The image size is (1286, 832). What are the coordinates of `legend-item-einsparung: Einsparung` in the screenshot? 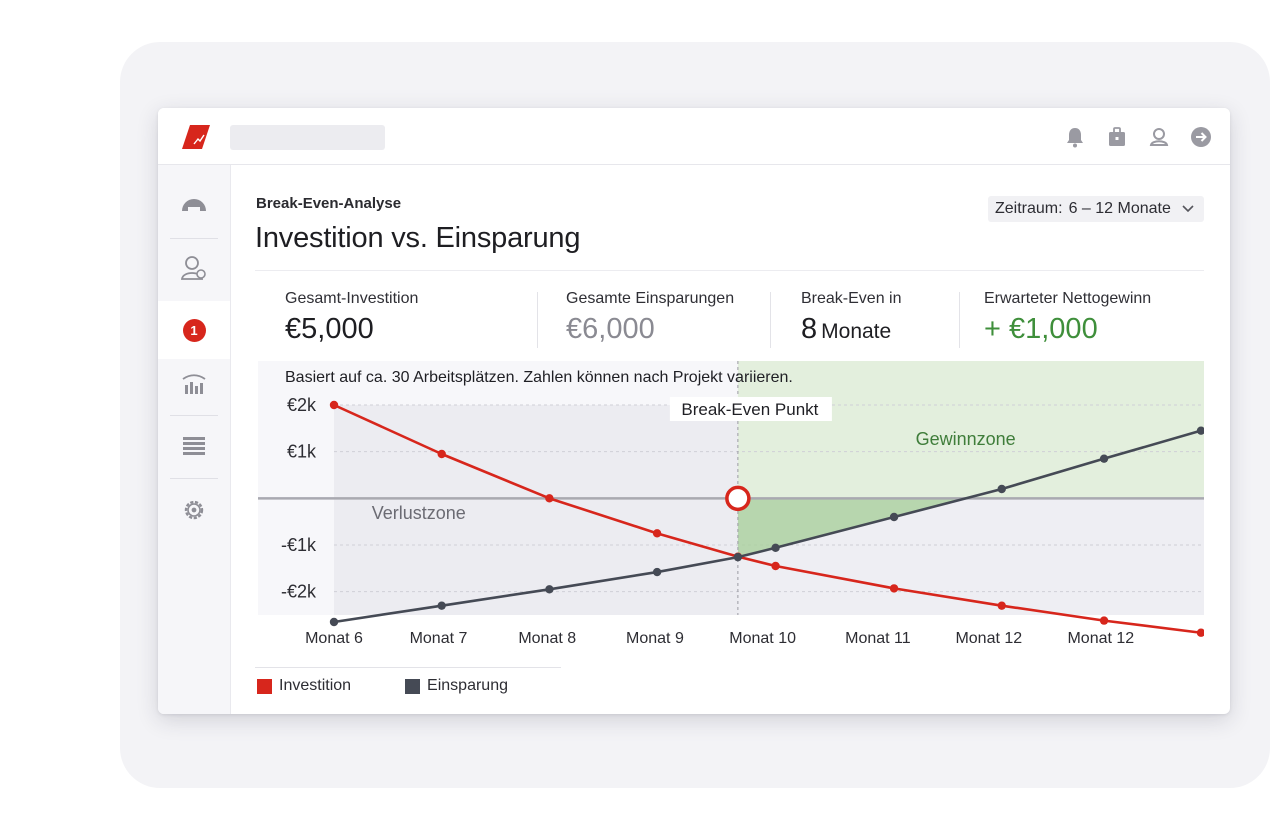 It's located at (456, 686).